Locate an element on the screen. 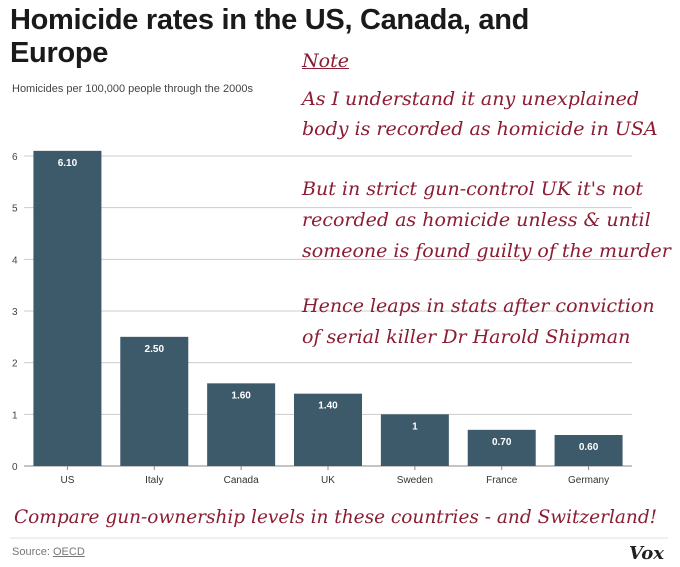 Image resolution: width=680 pixels, height=567 pixels. y-tick-label: 1 is located at coordinates (15, 415).